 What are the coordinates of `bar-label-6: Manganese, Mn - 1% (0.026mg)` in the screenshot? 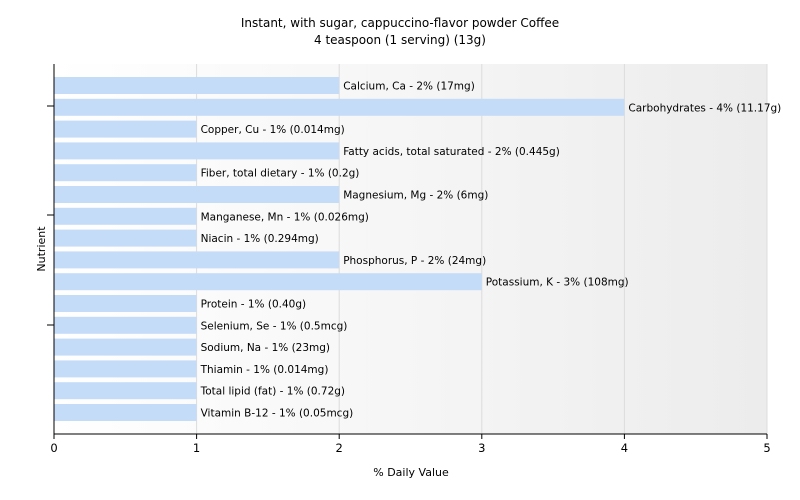 It's located at (285, 217).